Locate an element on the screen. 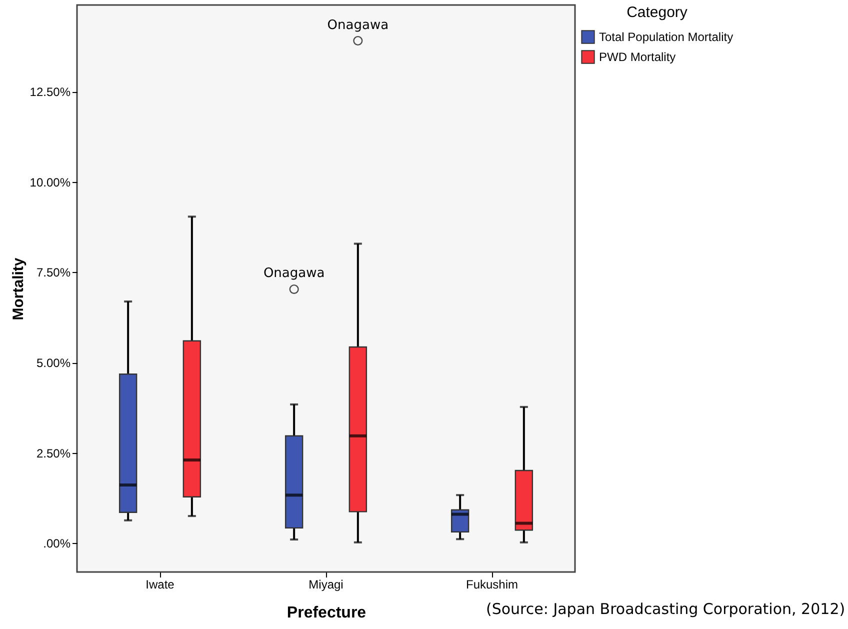 This screenshot has height=629, width=848. x-axis-title: Prefecture is located at coordinates (326, 613).